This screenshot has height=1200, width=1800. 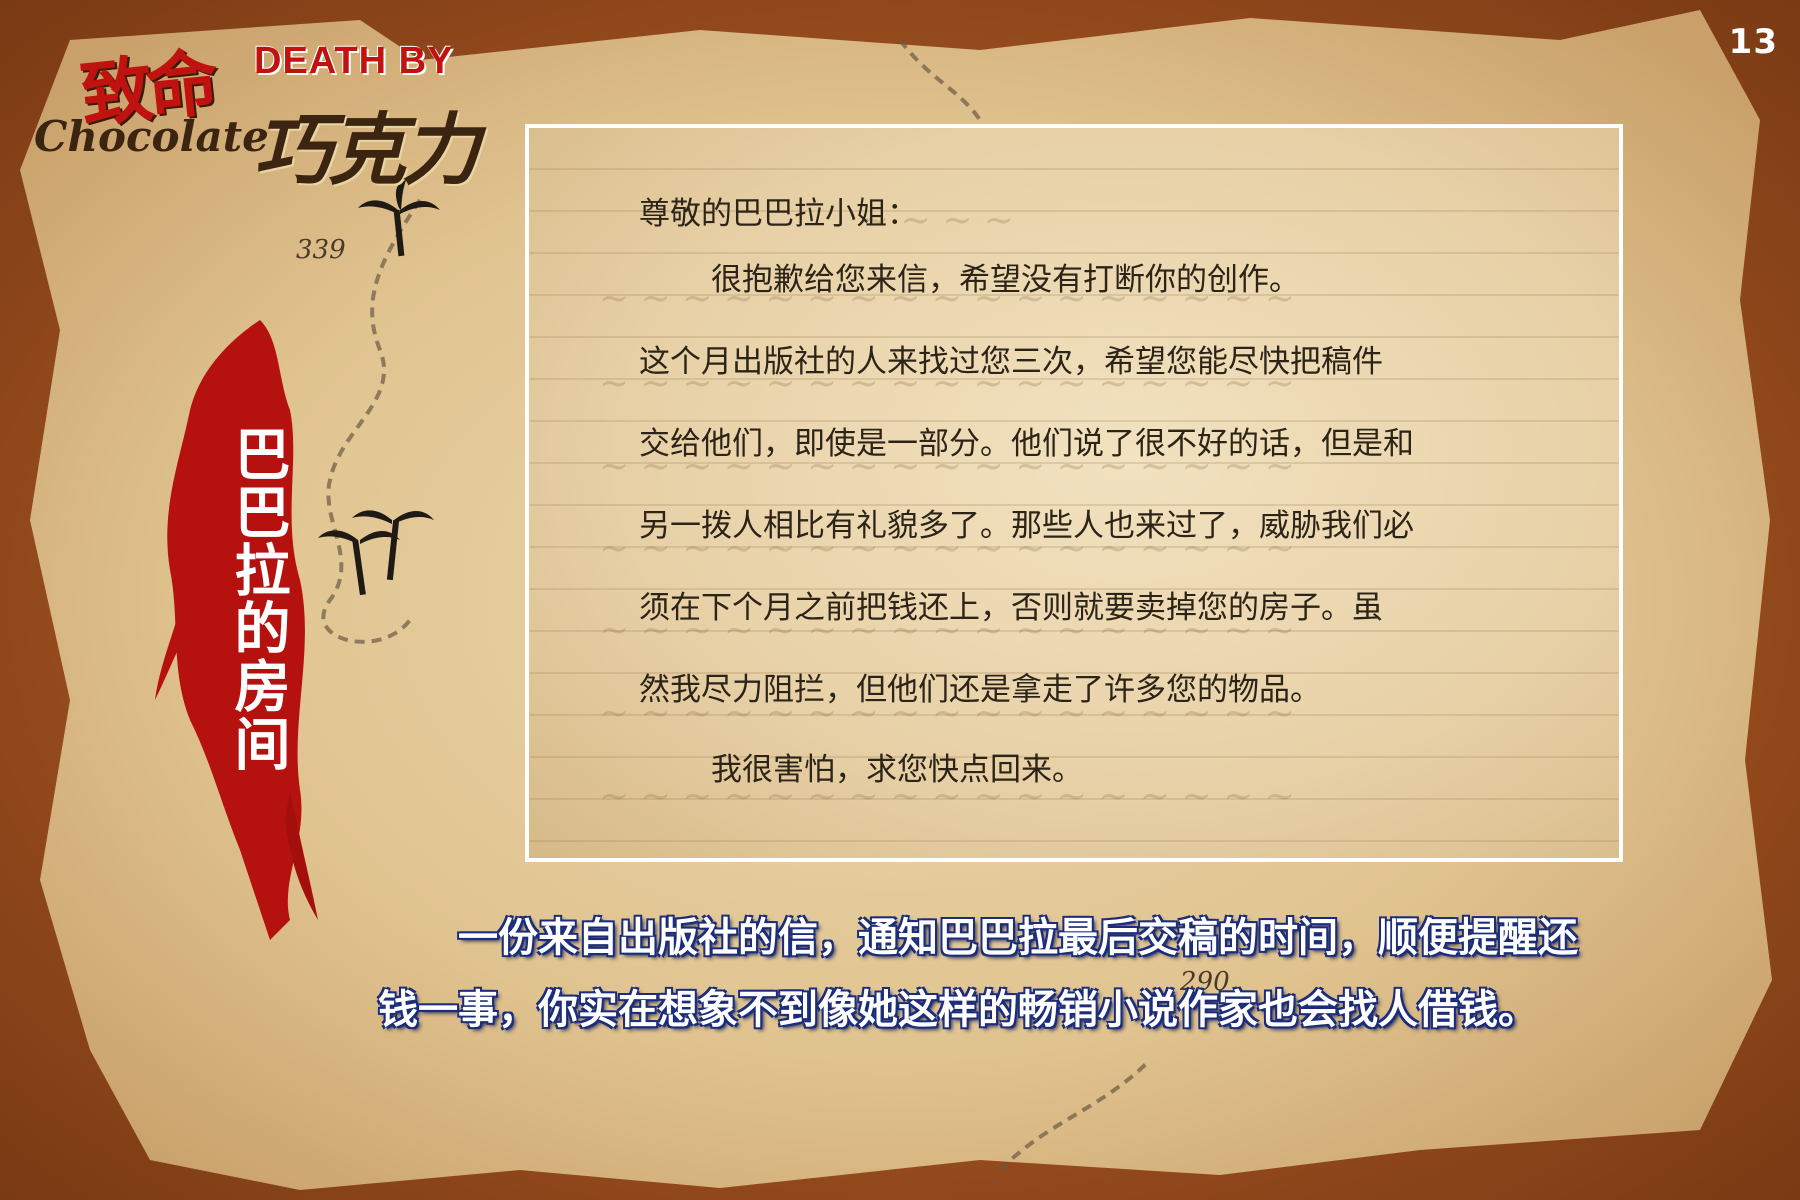 What do you see at coordinates (1753, 42) in the screenshot?
I see `page-number: 13` at bounding box center [1753, 42].